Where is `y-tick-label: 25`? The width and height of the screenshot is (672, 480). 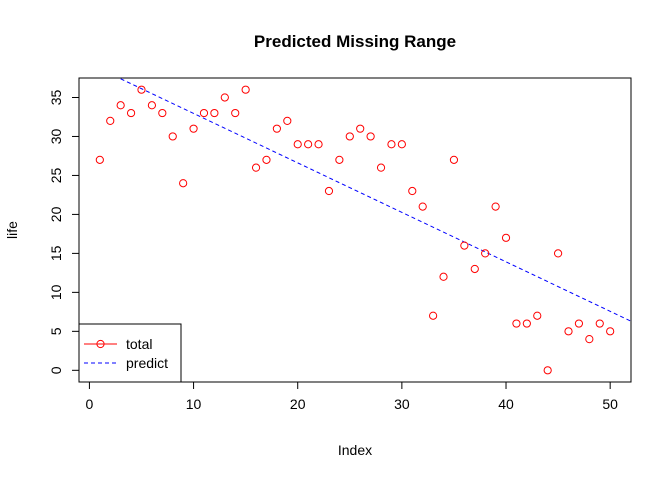 y-tick-label: 25 is located at coordinates (56, 175).